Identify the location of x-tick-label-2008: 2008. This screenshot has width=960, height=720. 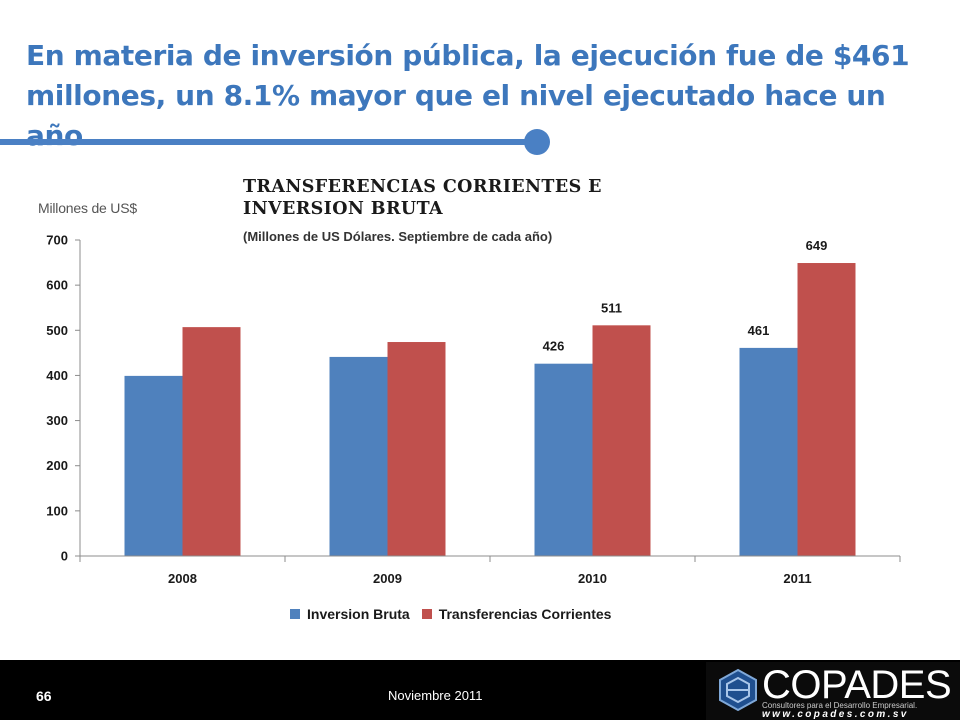
(182, 578).